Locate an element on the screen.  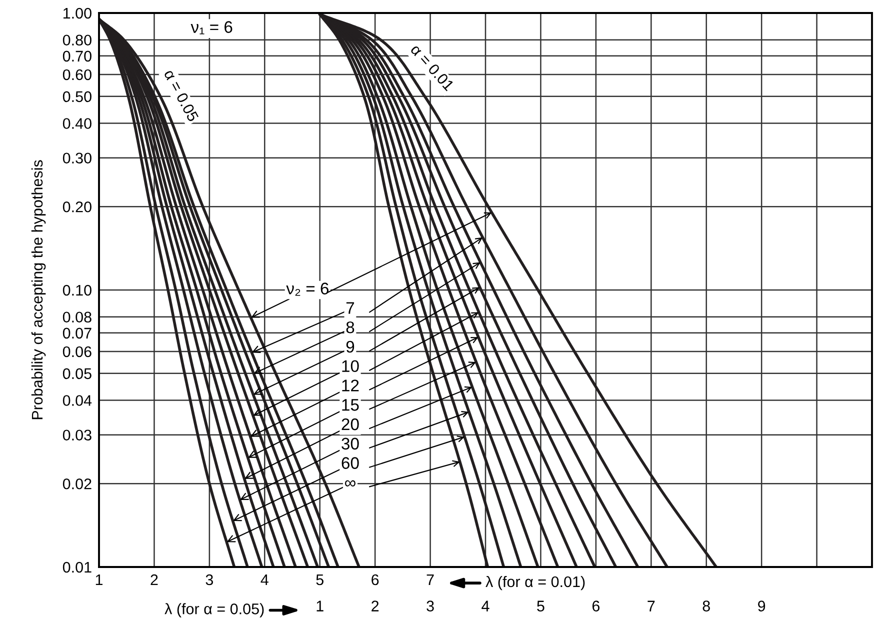
x2-tick-label: 8 is located at coordinates (706, 606).